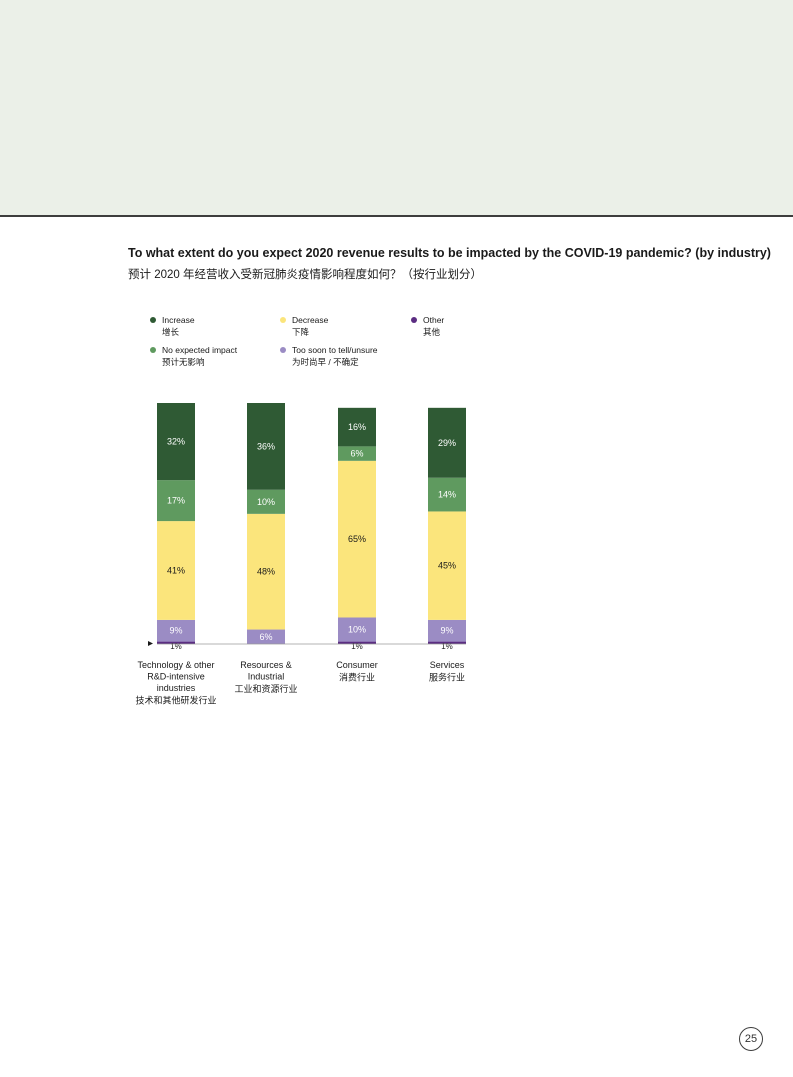  Describe the element at coordinates (751, 1039) in the screenshot. I see `page-number: 25` at that location.